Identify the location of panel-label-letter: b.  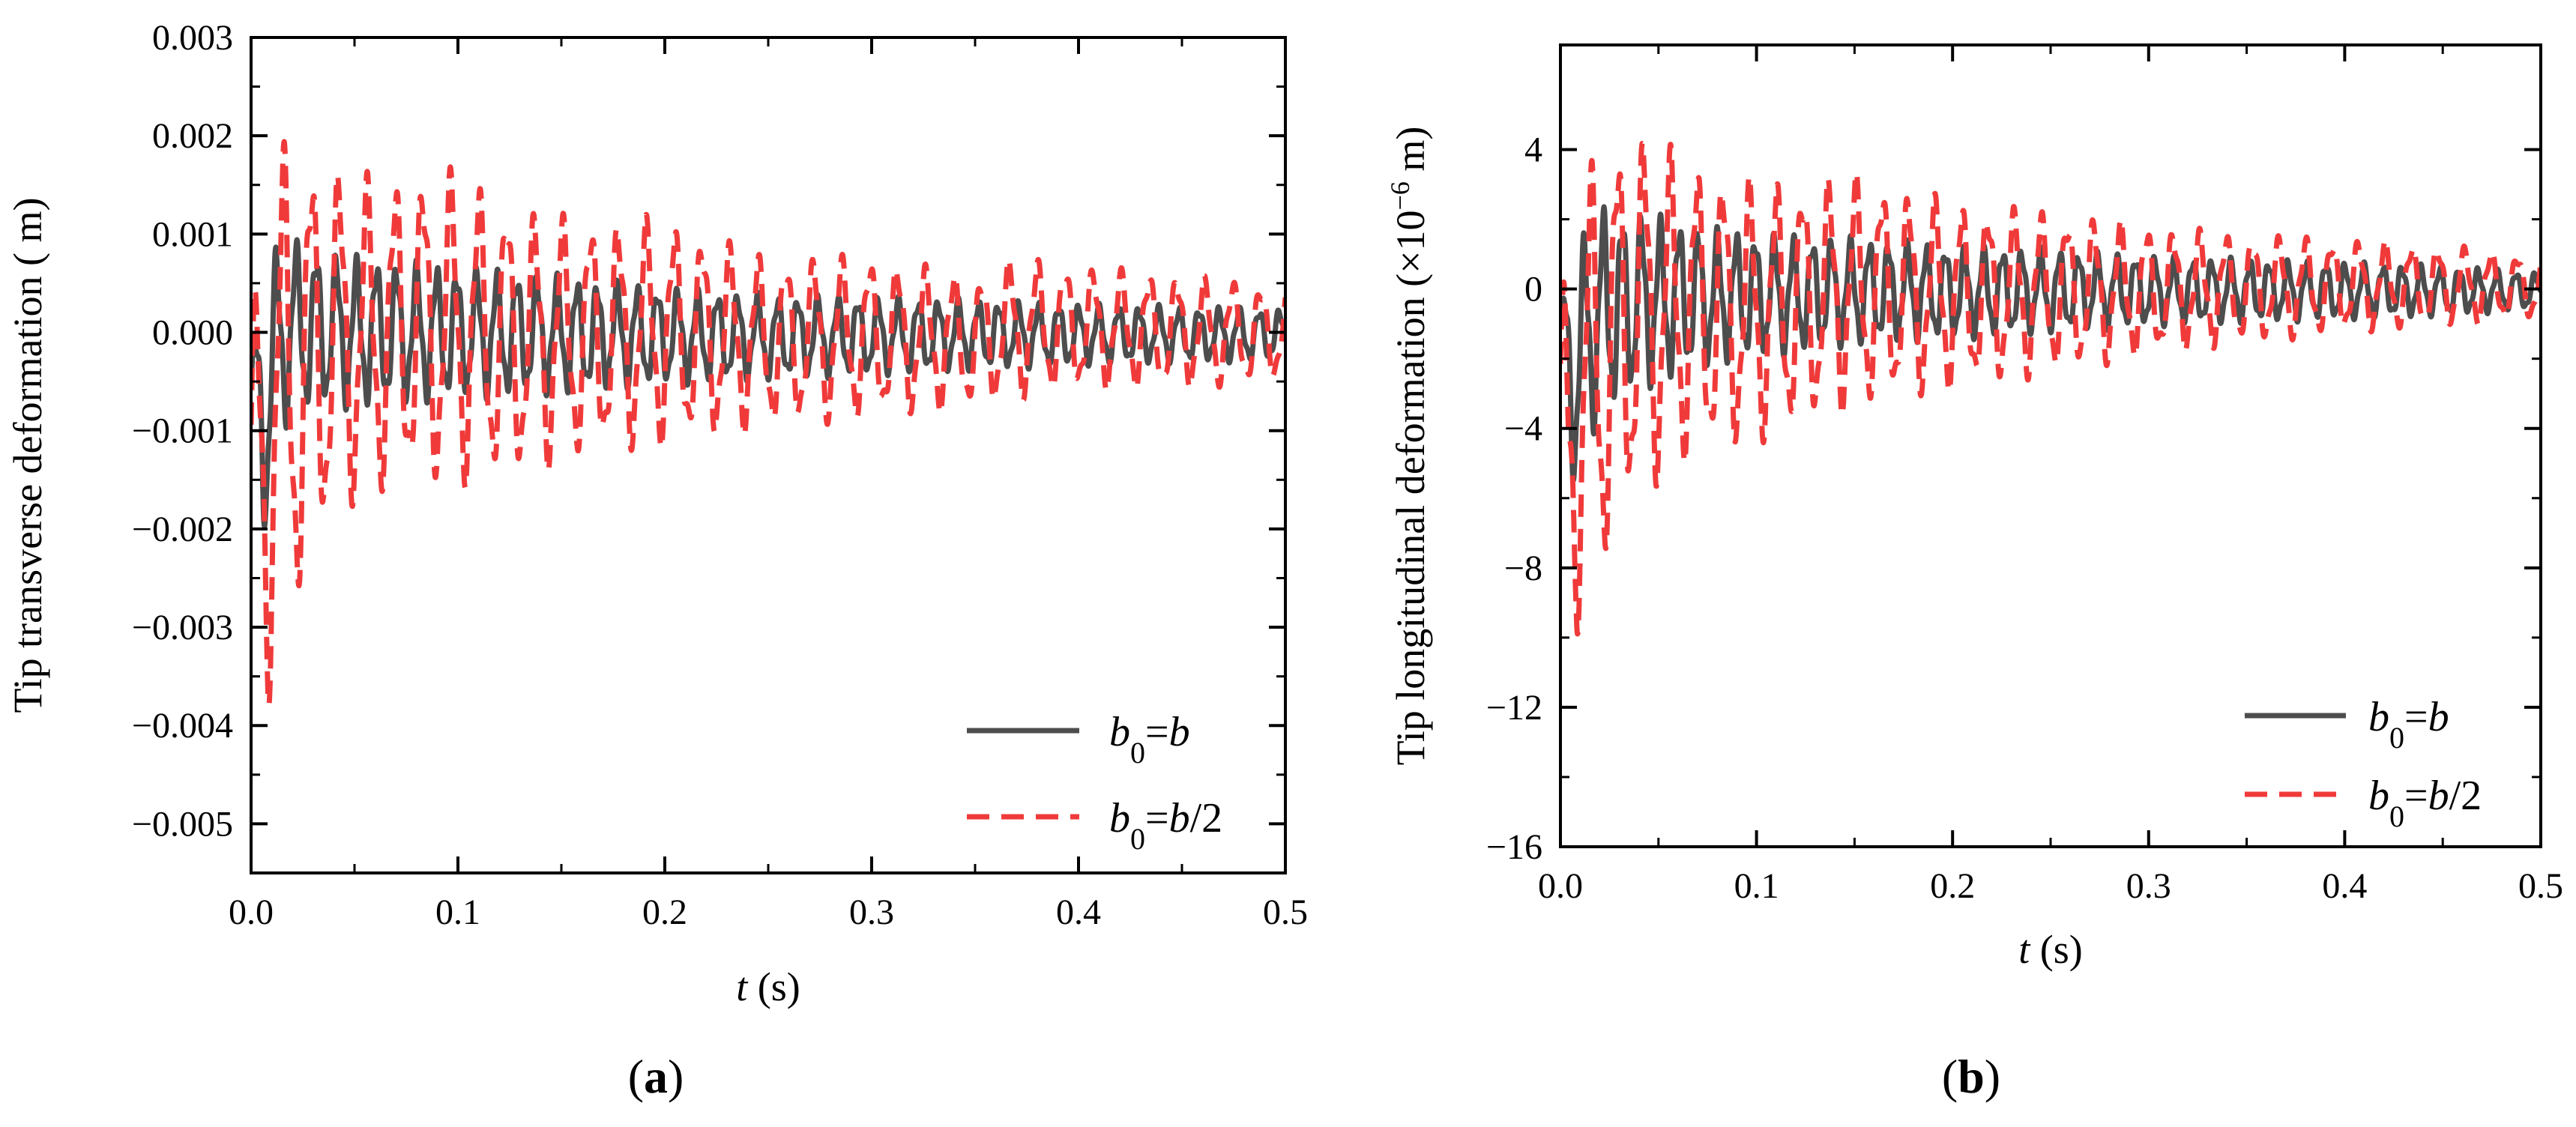
(1971, 1076).